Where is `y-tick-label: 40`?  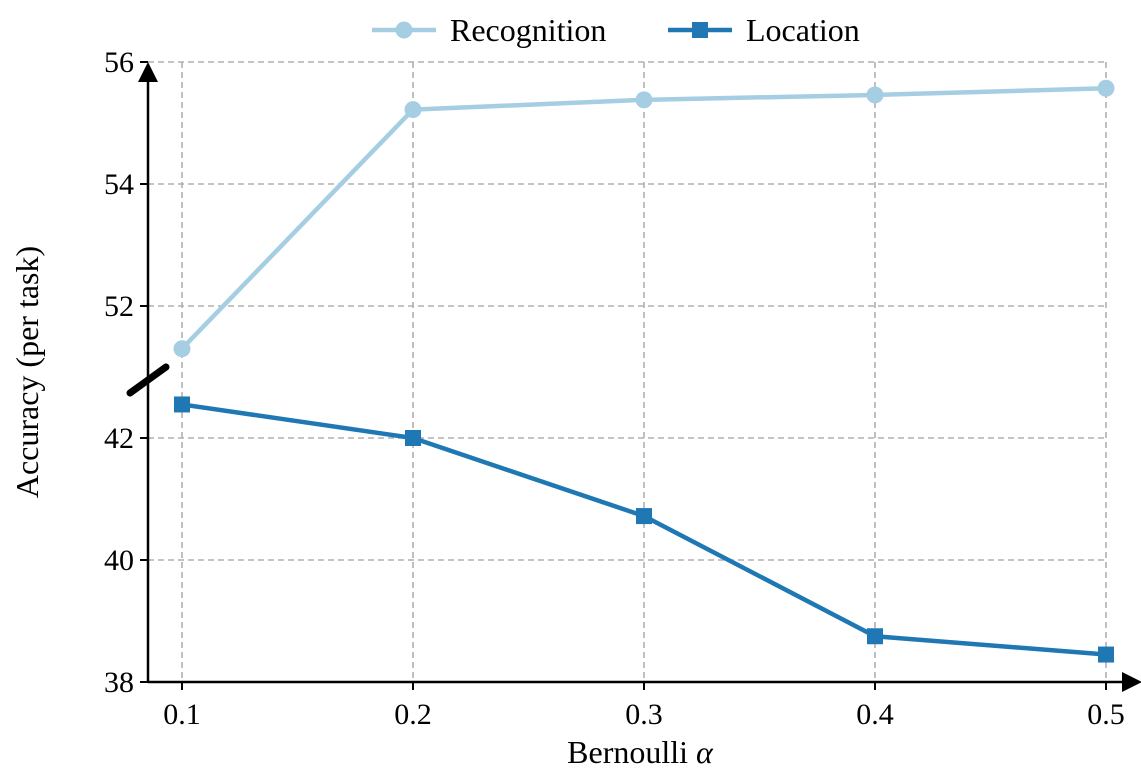
y-tick-label: 40 is located at coordinates (119, 560).